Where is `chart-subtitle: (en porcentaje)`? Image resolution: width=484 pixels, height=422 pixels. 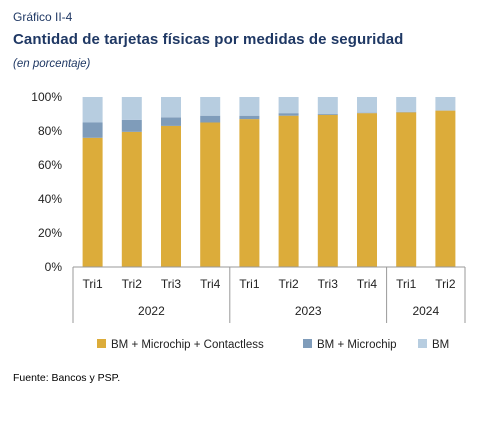 chart-subtitle: (en porcentaje) is located at coordinates (52, 64).